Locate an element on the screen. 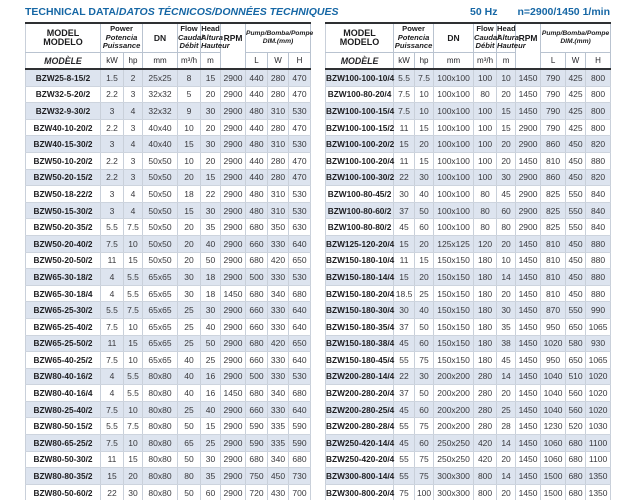 Image resolution: width=627 pixels, height=500 pixels. model-cell: BZW100-100-10/4 is located at coordinates (359, 78).